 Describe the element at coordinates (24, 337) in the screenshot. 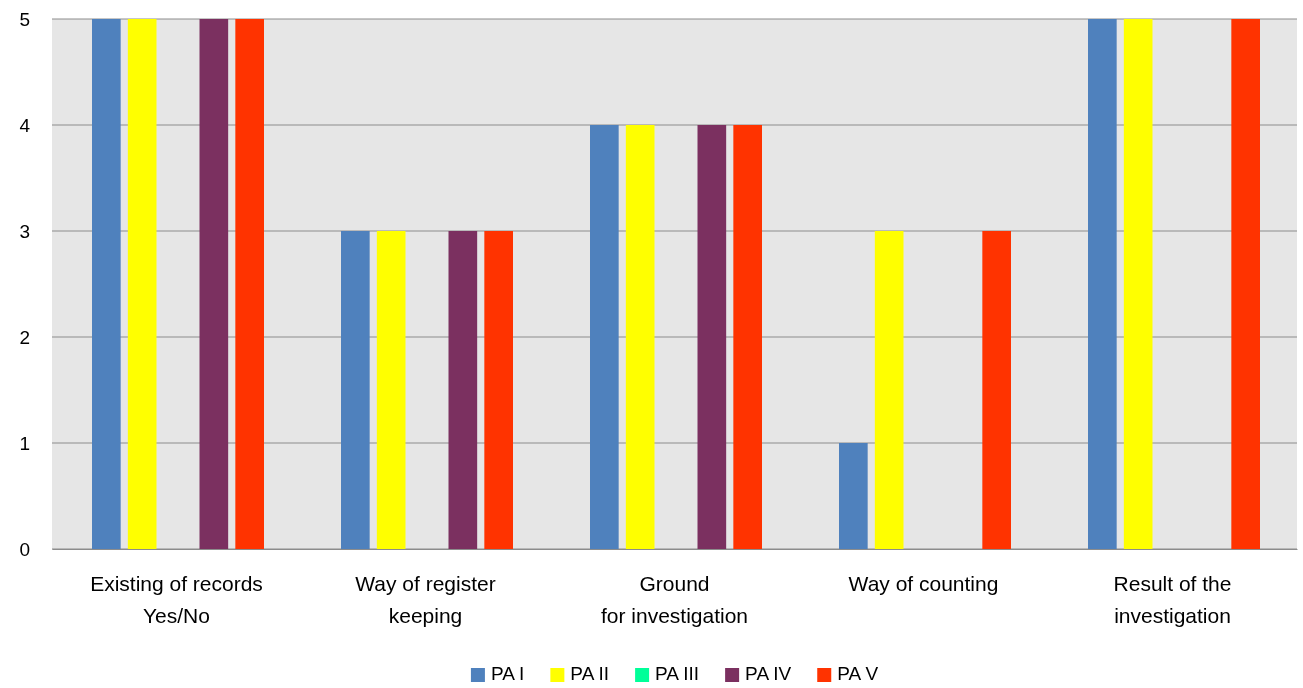

I see `y-tick-label: 2` at that location.